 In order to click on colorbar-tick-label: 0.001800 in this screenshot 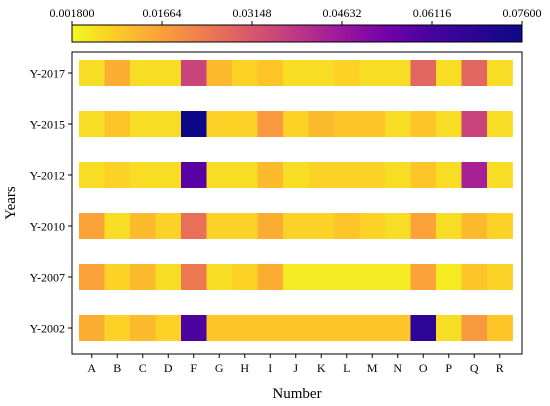, I will do `click(72, 13)`.